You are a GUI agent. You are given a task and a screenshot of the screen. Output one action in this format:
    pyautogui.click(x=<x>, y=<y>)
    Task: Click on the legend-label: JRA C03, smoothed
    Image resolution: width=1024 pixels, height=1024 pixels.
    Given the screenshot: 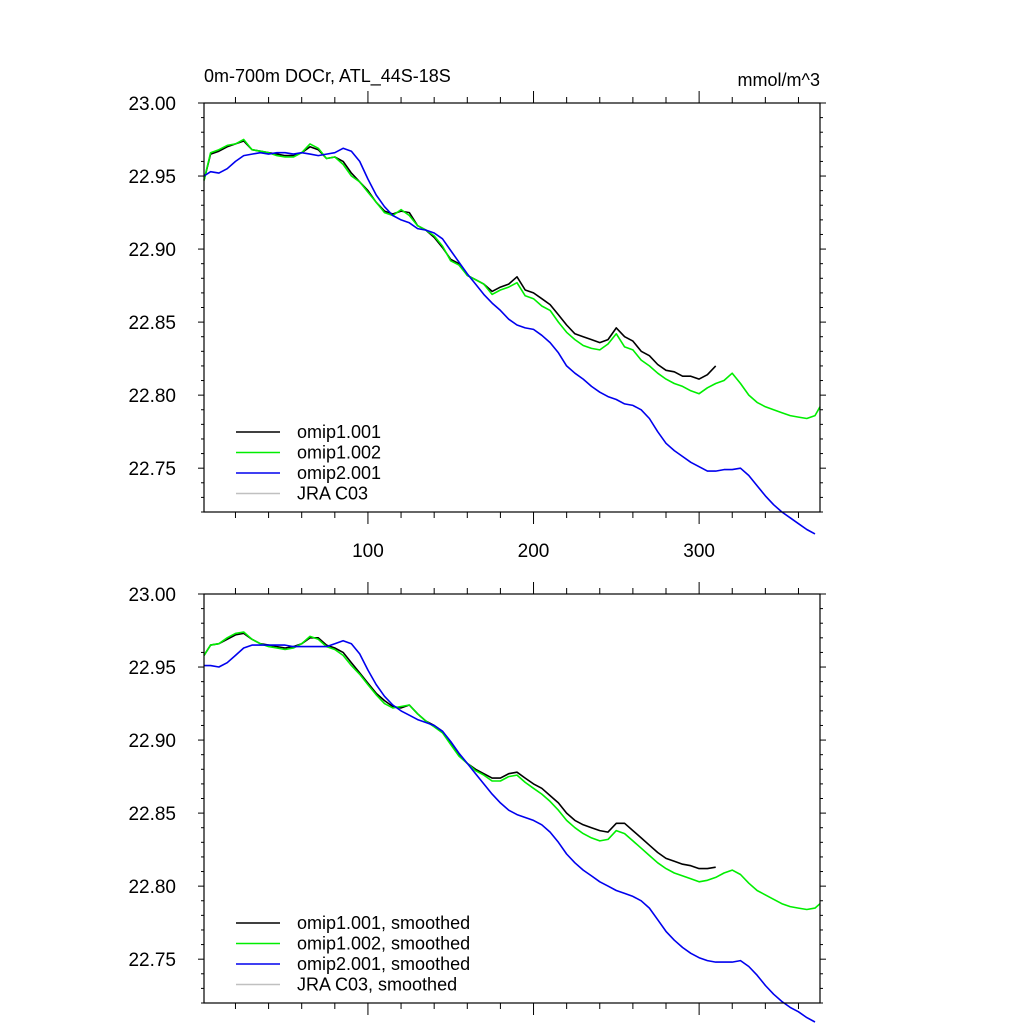 What is the action you would take?
    pyautogui.click(x=377, y=985)
    